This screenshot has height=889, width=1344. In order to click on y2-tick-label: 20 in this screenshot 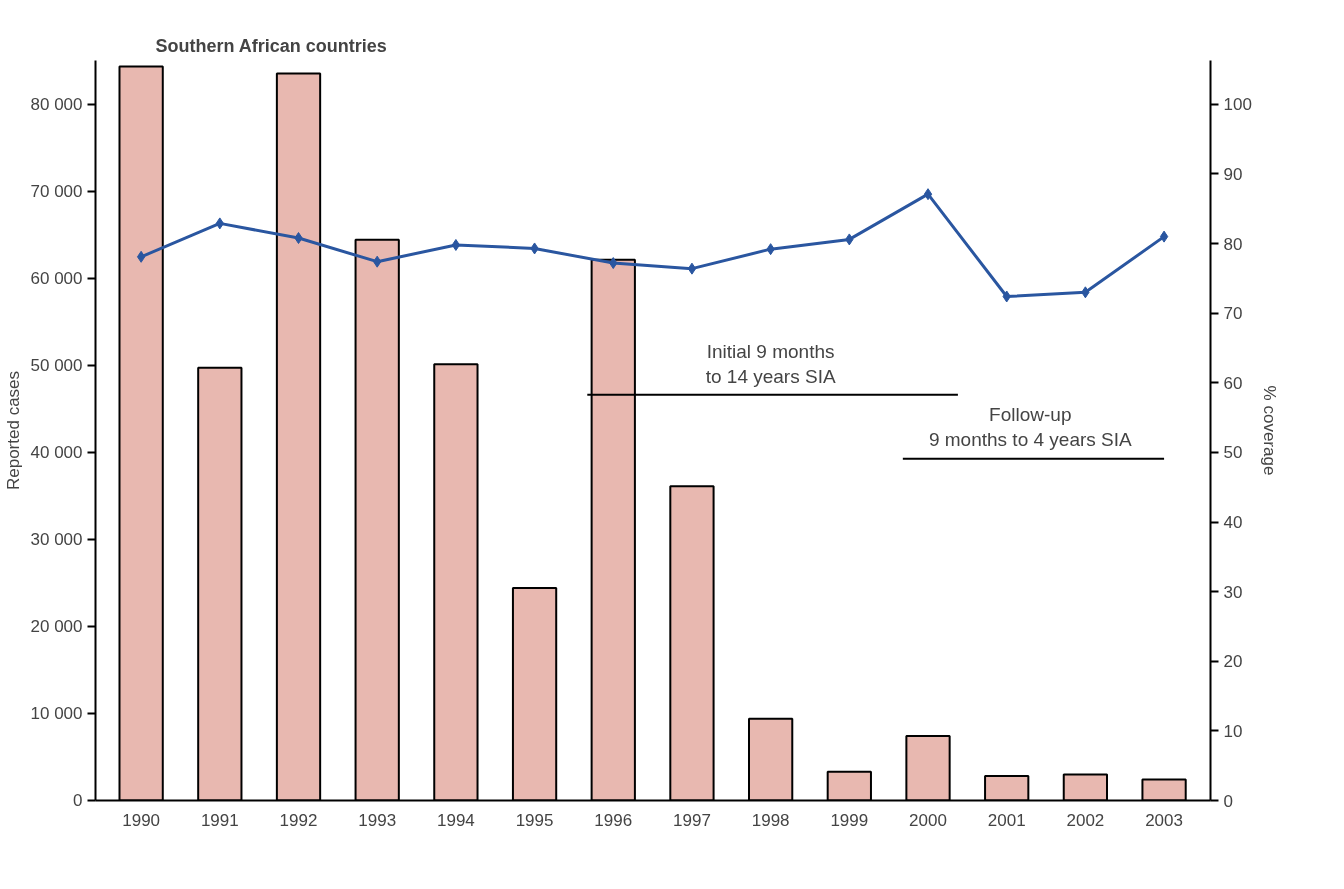, I will do `click(1233, 662)`.